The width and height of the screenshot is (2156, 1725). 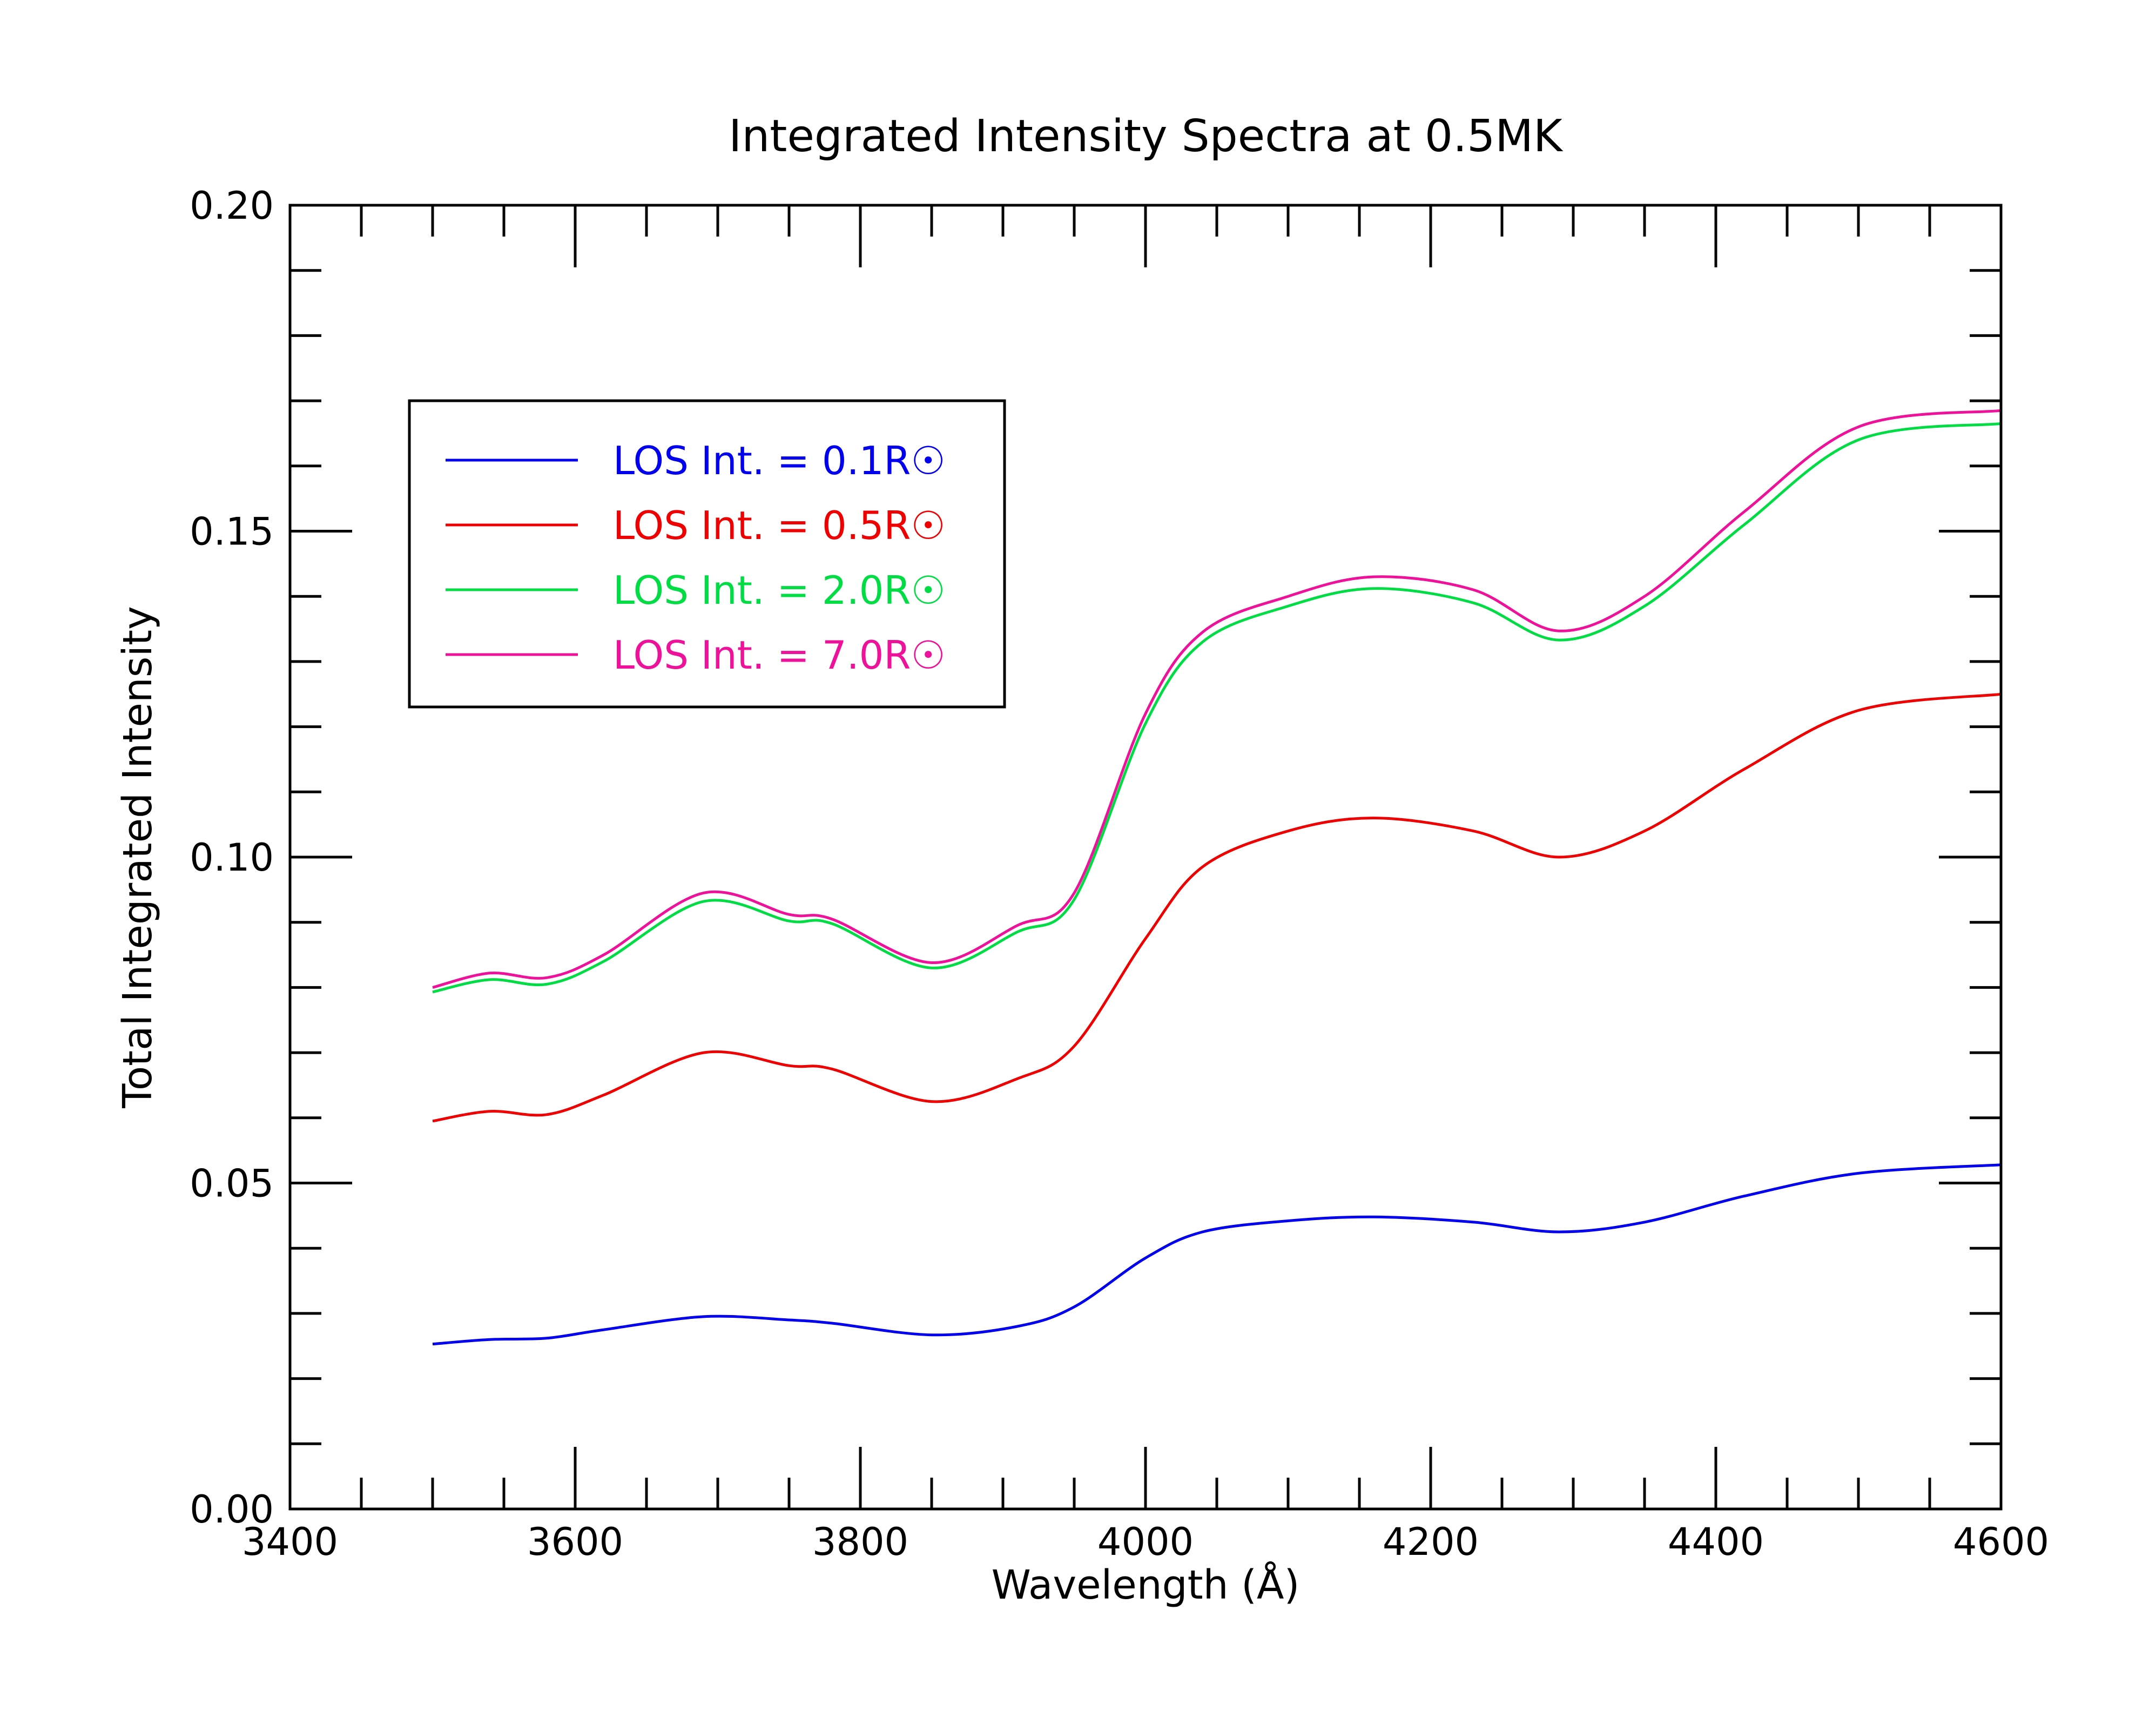 I want to click on x-tick-label: 3600, so click(x=575, y=1542).